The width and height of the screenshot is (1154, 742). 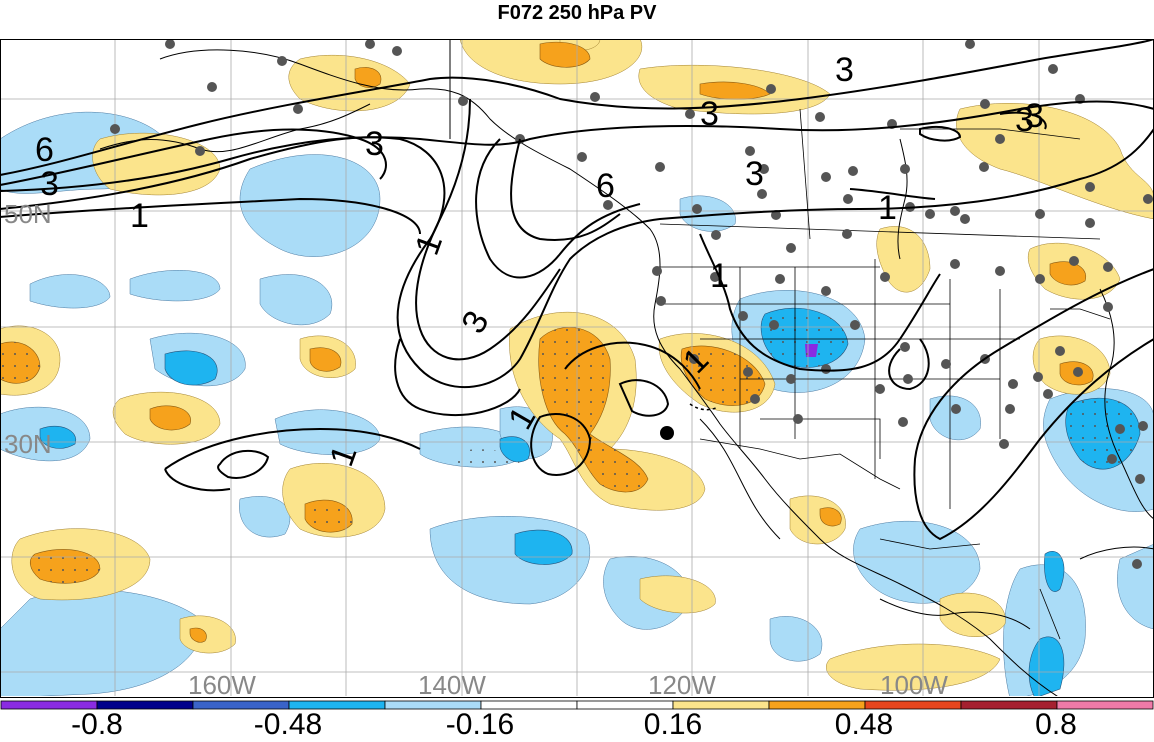 What do you see at coordinates (97, 724) in the screenshot?
I see `colorbar-label: -0.8` at bounding box center [97, 724].